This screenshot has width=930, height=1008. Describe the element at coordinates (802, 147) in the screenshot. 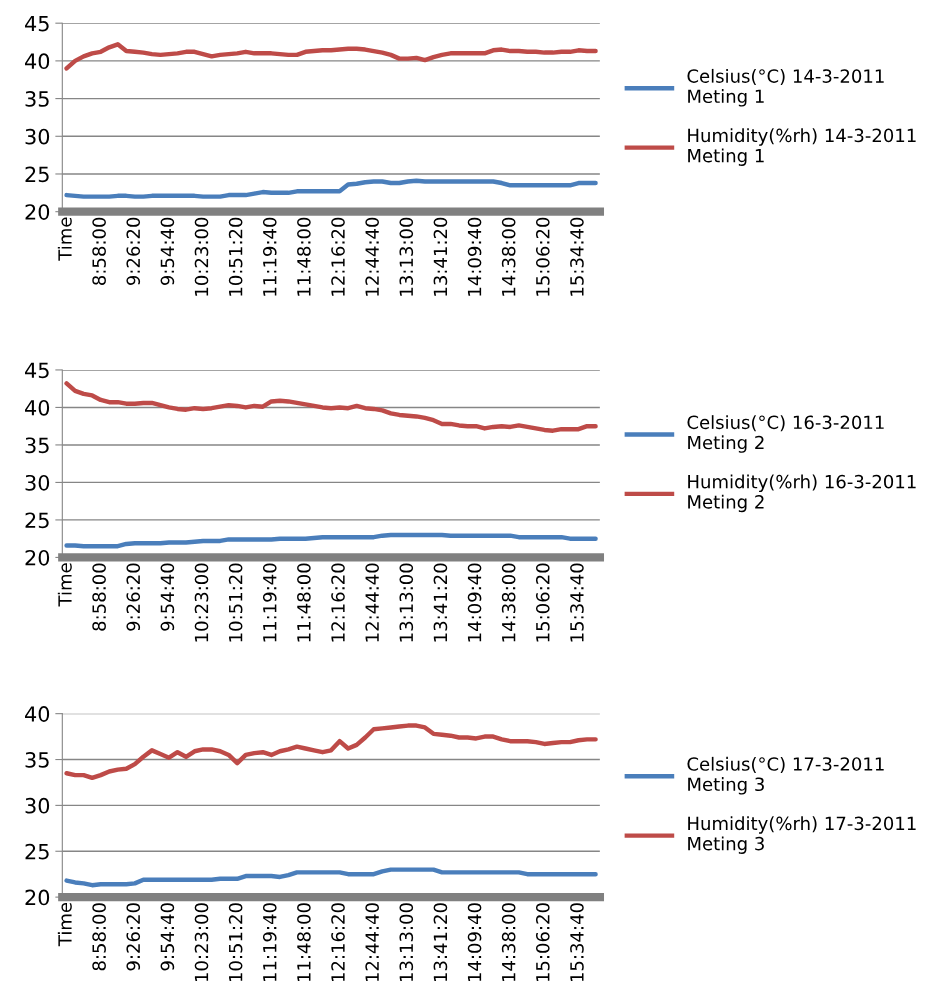

I see `legend-label: Humidity(%rh) 14-3-2011 Meting 1` at that location.